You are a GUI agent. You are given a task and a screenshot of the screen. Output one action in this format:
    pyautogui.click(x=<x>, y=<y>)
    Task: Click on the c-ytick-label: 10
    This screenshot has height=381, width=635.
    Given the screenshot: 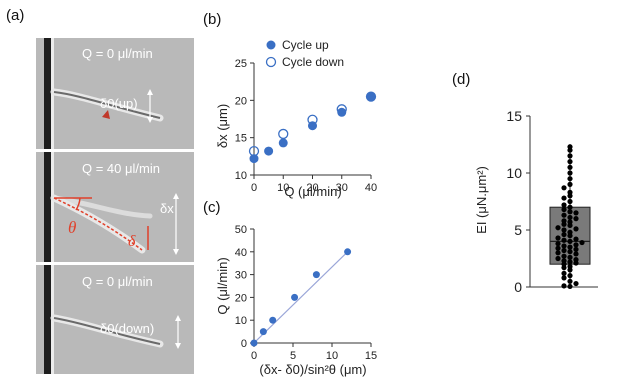 What is the action you would take?
    pyautogui.click(x=241, y=321)
    